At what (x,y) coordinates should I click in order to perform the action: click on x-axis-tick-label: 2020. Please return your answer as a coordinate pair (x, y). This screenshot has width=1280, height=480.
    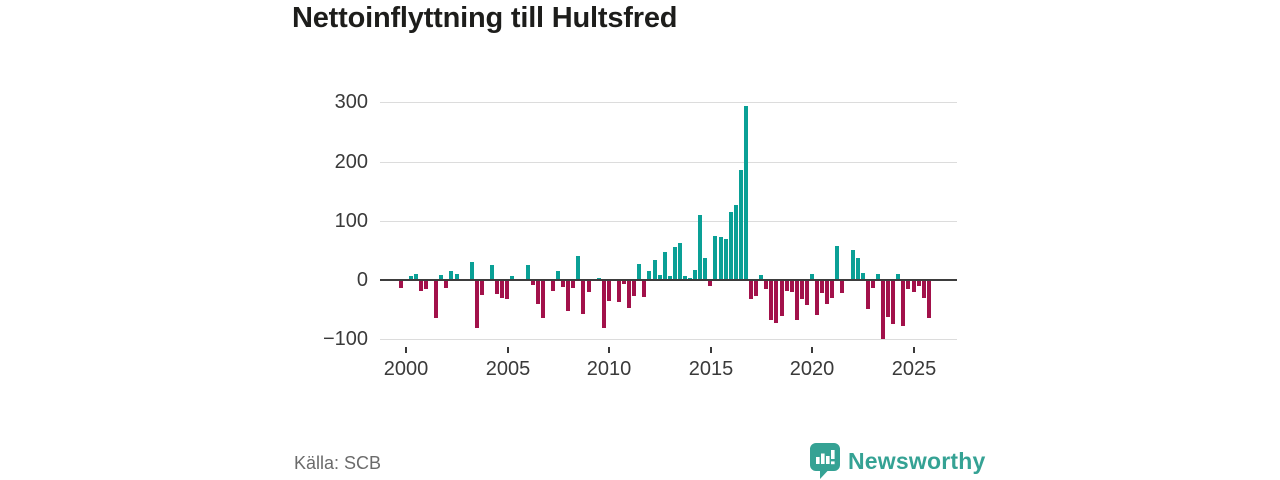
    Looking at the image, I should click on (812, 369).